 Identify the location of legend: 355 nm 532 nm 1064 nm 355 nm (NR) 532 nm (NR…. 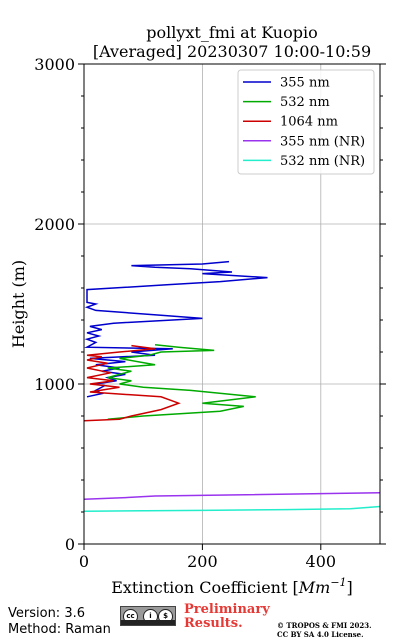
(306, 122).